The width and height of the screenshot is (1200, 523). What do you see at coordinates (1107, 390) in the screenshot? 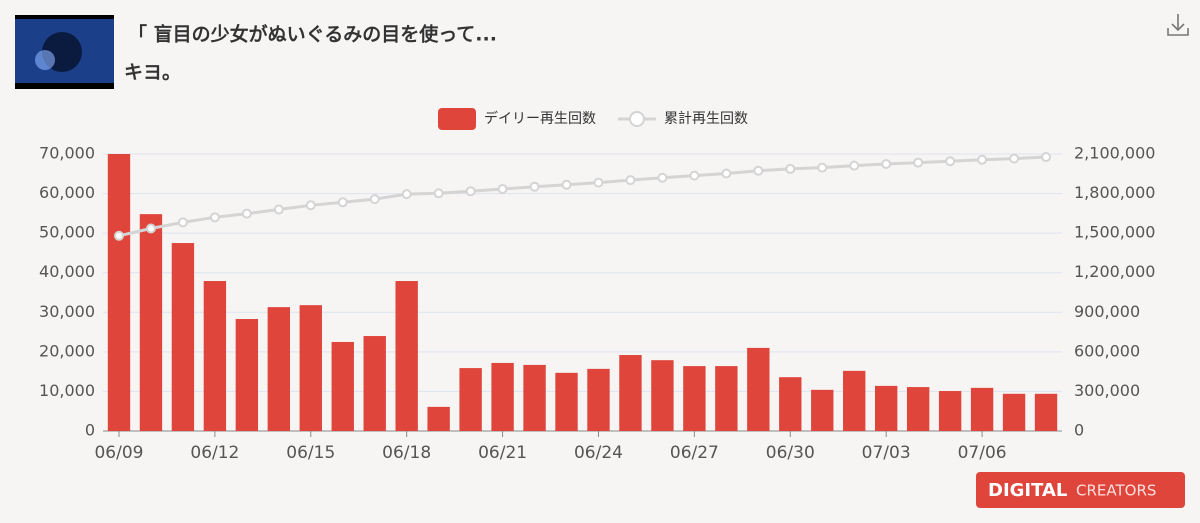
I see `y2-tick-label: 300,000` at bounding box center [1107, 390].